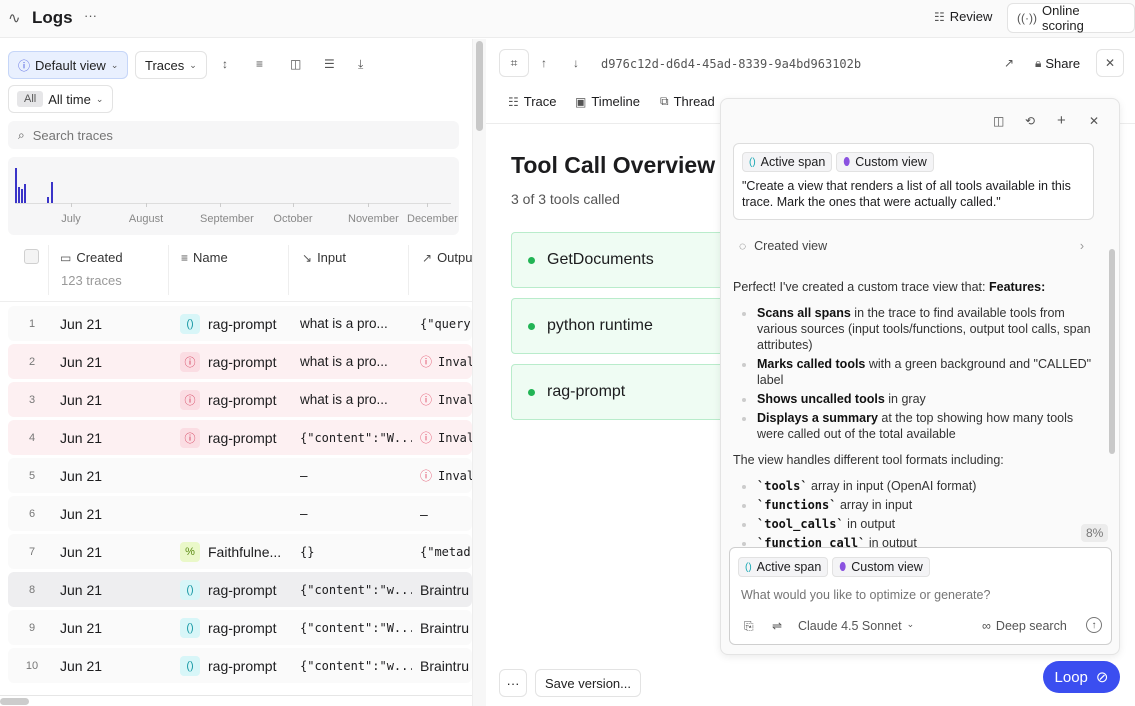 The image size is (1135, 706). What do you see at coordinates (307, 551) in the screenshot?
I see `row-input: {}` at bounding box center [307, 551].